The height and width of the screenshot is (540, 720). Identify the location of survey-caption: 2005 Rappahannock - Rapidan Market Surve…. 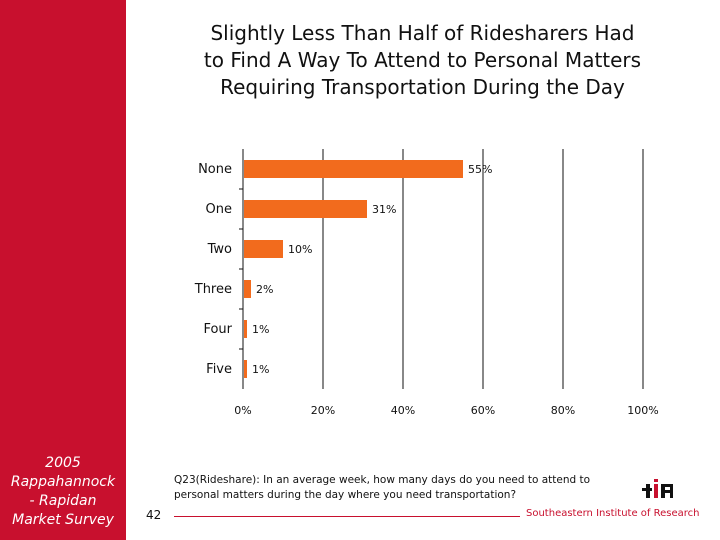
(63, 492).